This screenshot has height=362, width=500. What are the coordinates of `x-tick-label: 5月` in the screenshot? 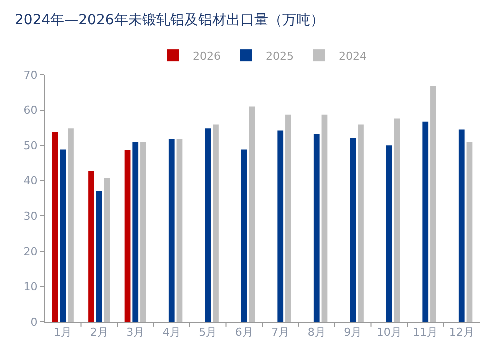 It's located at (208, 333).